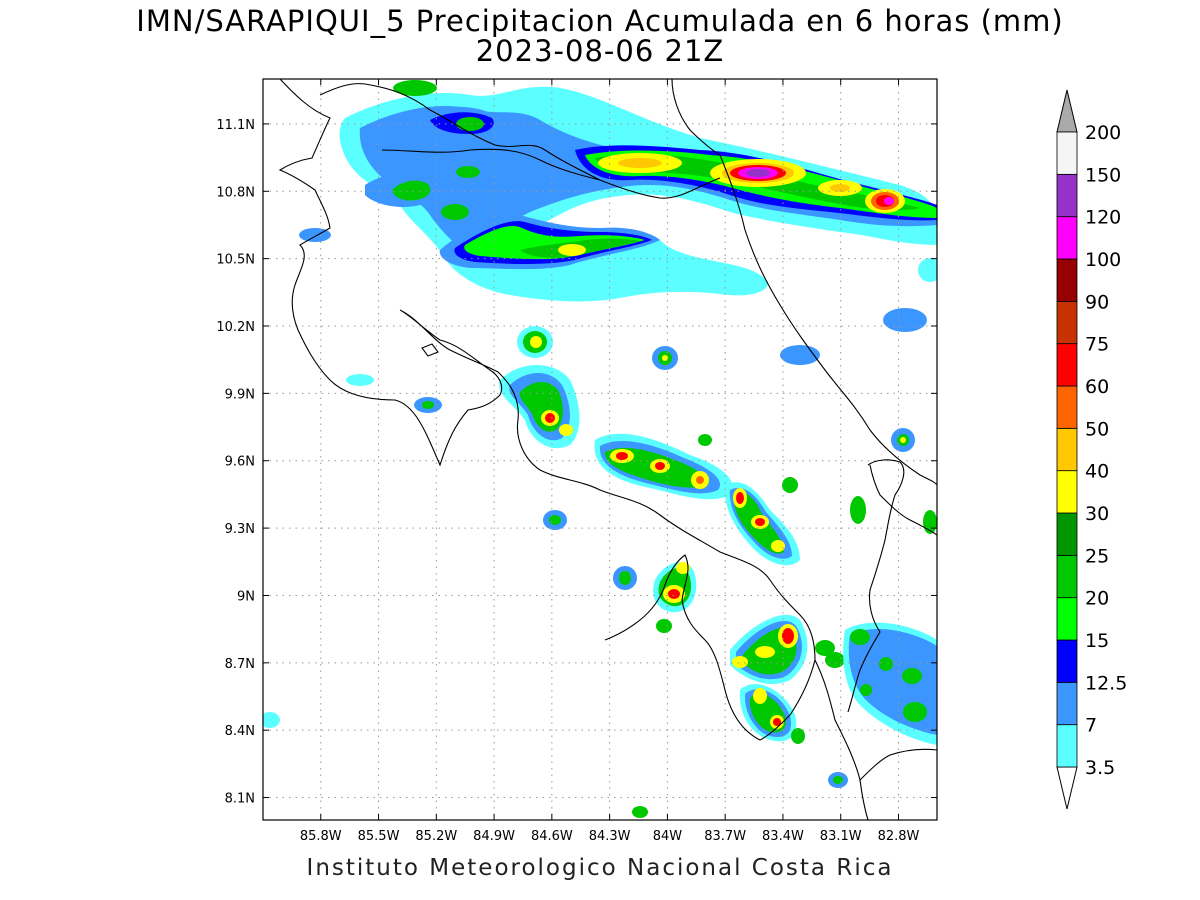 The width and height of the screenshot is (1200, 900). I want to click on colorbar-label: 30, so click(1097, 514).